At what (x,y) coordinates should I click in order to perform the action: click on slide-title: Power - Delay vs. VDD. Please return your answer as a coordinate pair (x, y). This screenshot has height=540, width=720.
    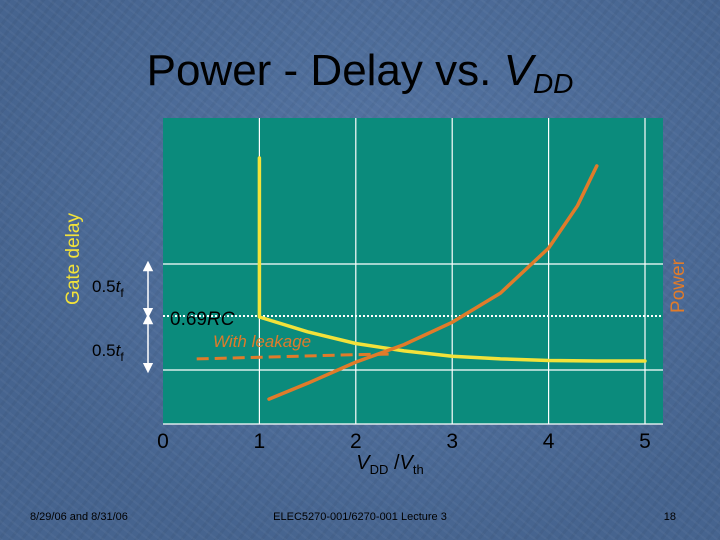
    Looking at the image, I should click on (360, 73).